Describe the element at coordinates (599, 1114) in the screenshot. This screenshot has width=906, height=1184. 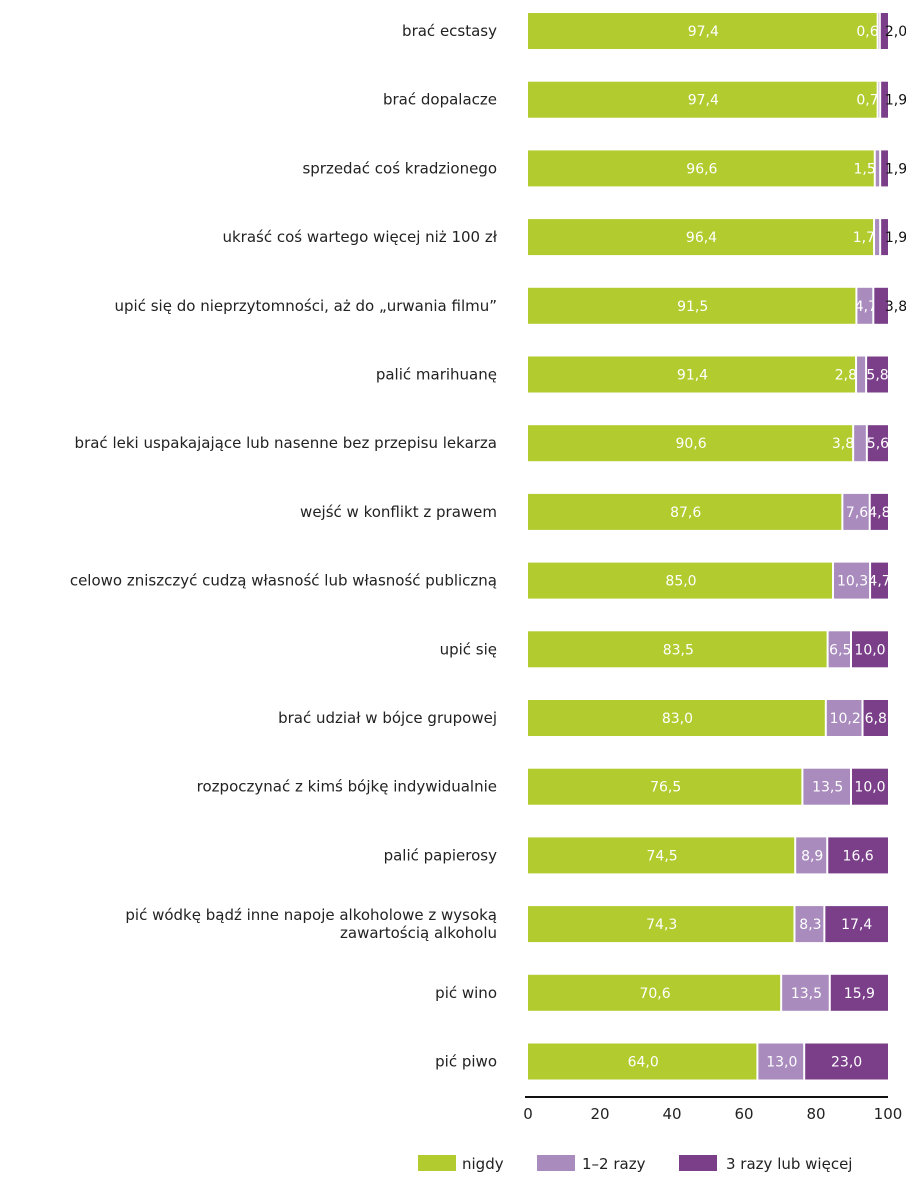
I see `x-tick-label: 20` at that location.